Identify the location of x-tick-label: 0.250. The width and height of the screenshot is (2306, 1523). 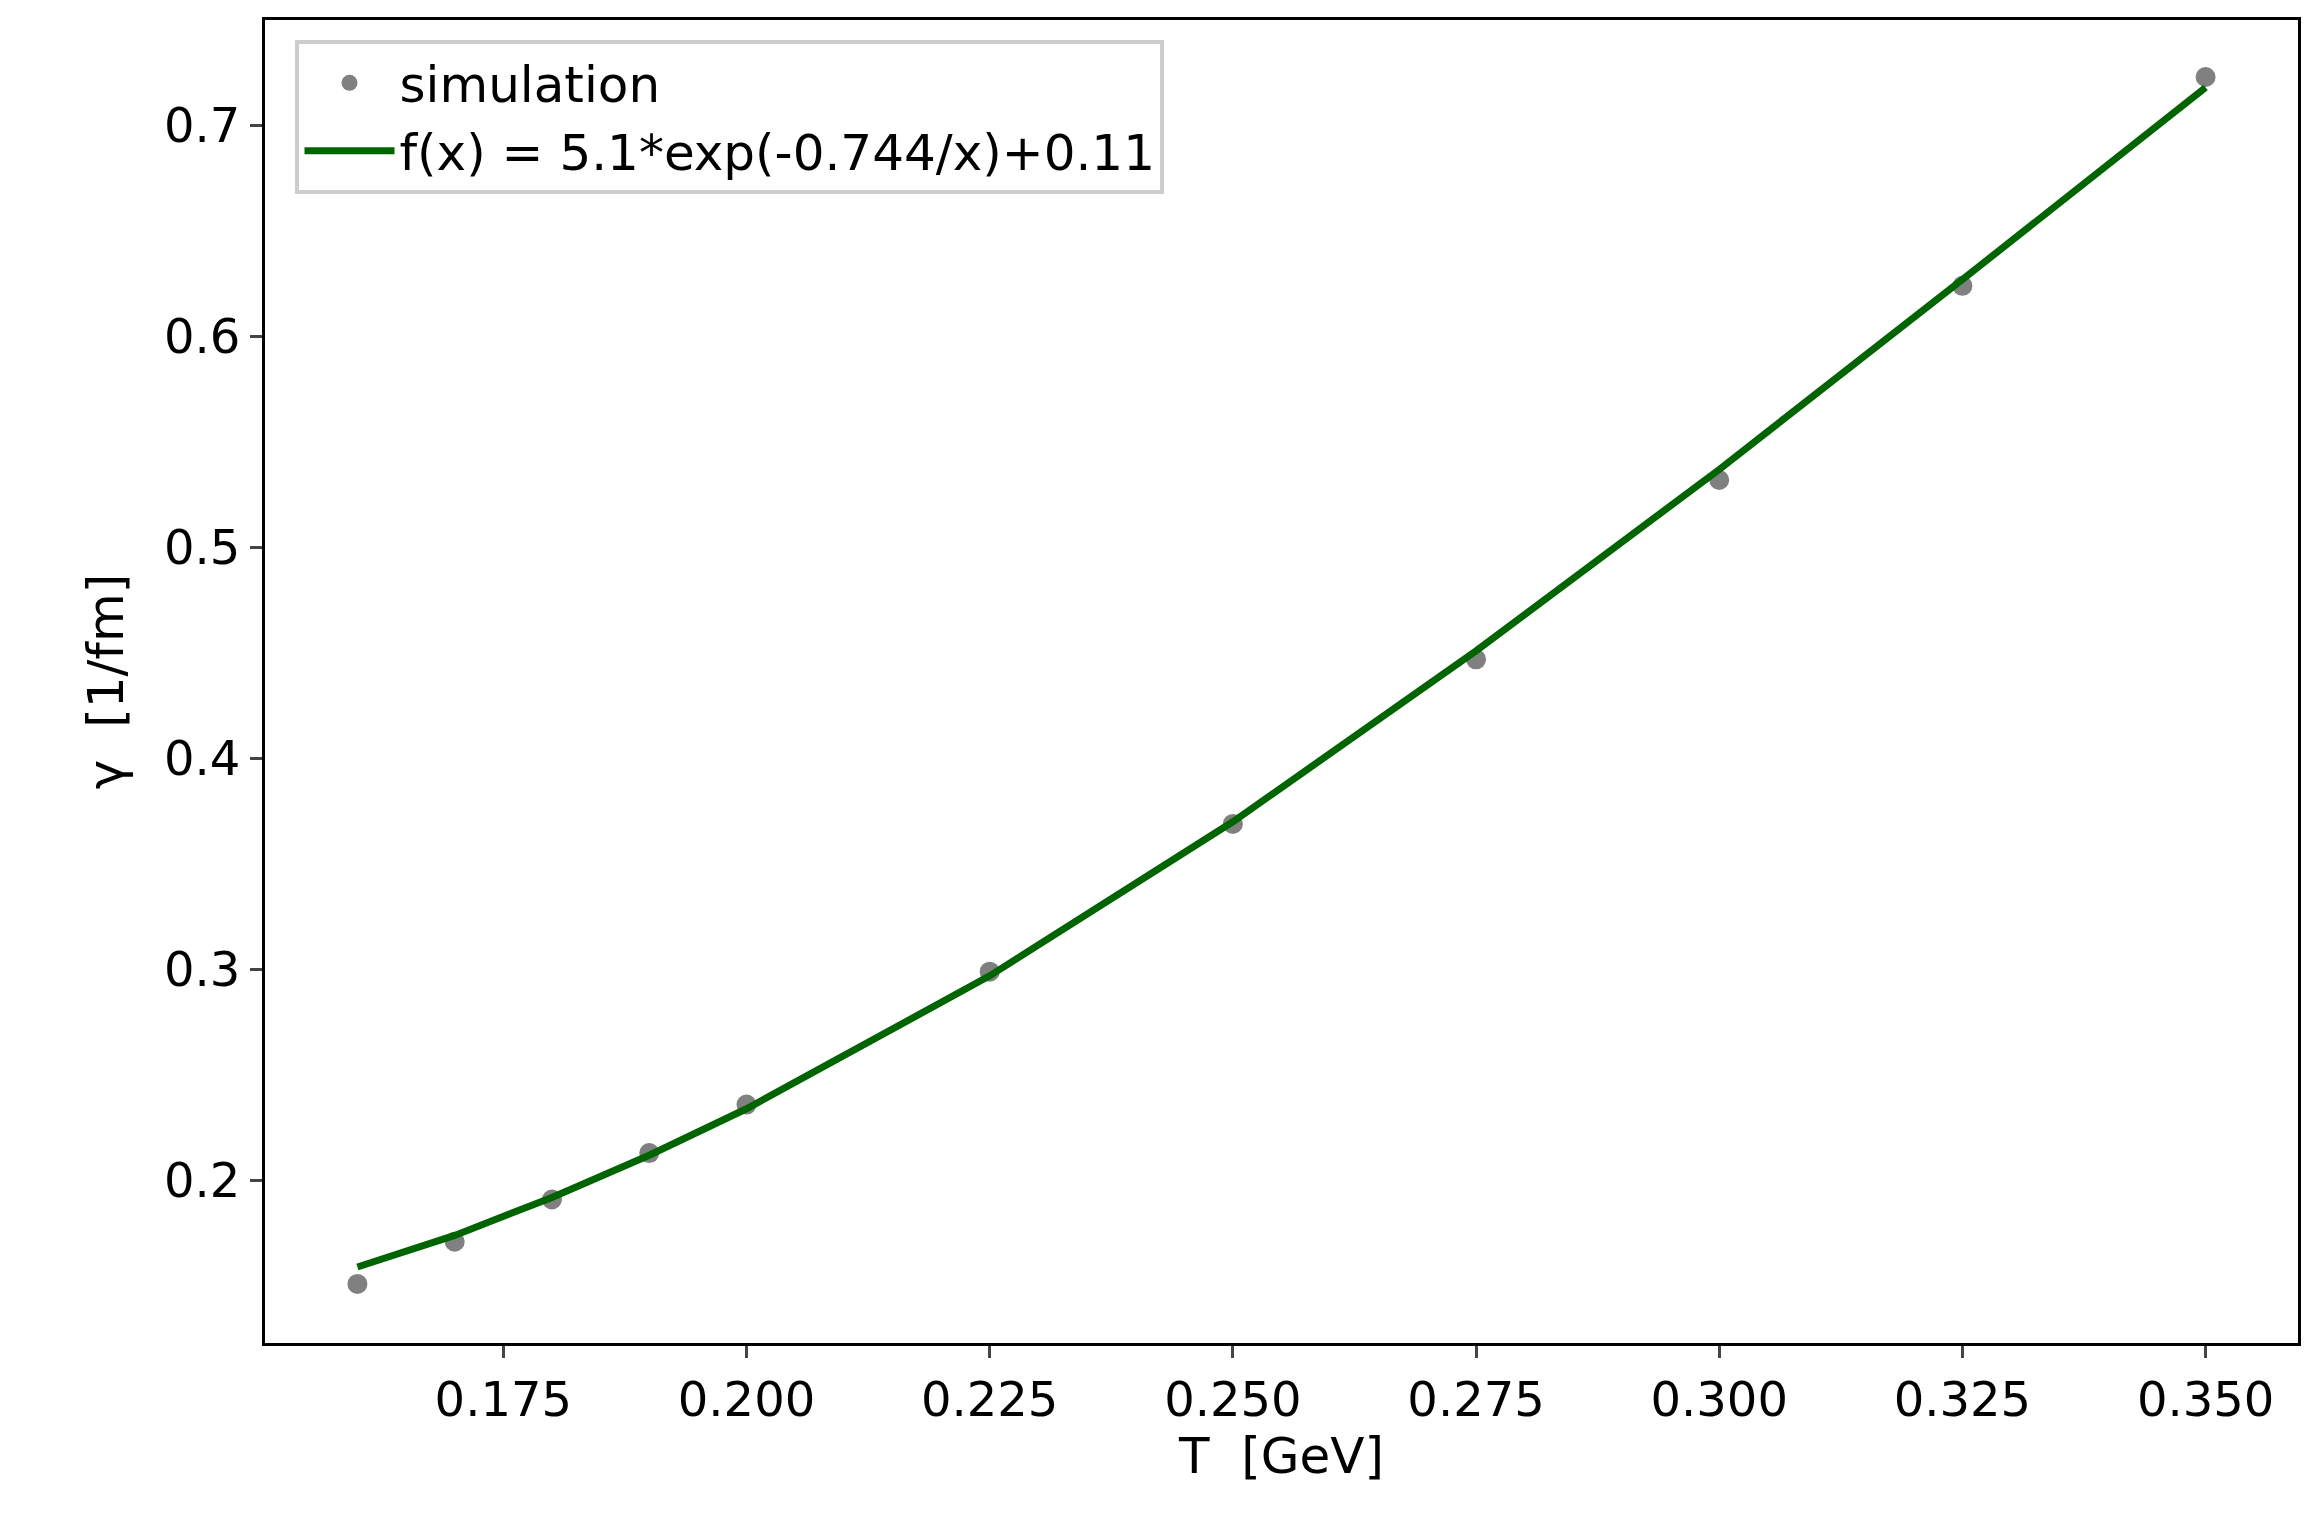
(1233, 1398).